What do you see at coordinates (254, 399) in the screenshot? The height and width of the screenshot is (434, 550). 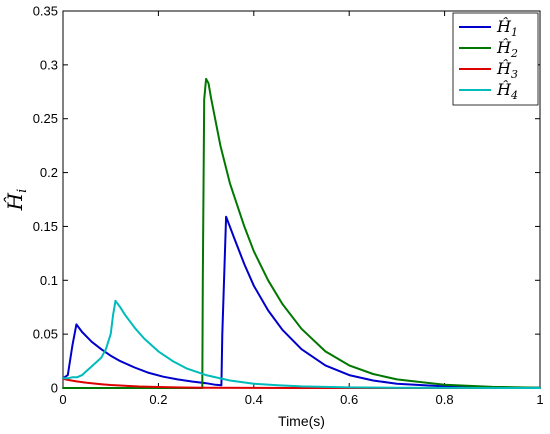 I see `x-tick-label: 0.4` at bounding box center [254, 399].